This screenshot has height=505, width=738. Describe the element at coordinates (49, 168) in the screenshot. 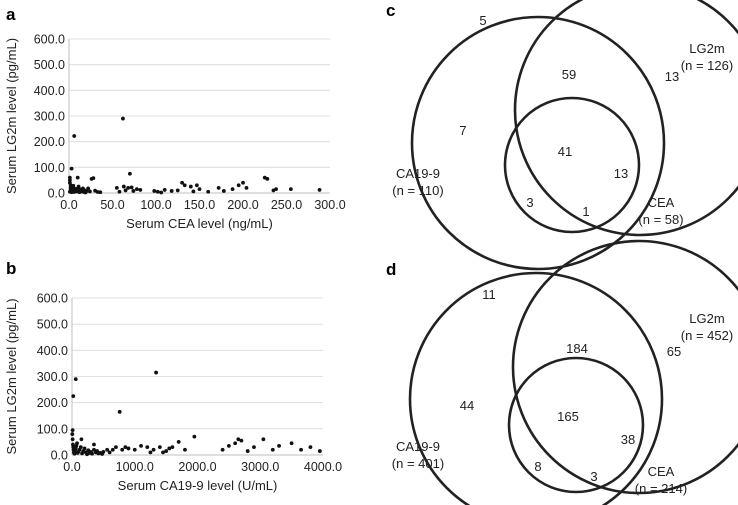

I see `y-tick-label-a-1: 100.0` at that location.